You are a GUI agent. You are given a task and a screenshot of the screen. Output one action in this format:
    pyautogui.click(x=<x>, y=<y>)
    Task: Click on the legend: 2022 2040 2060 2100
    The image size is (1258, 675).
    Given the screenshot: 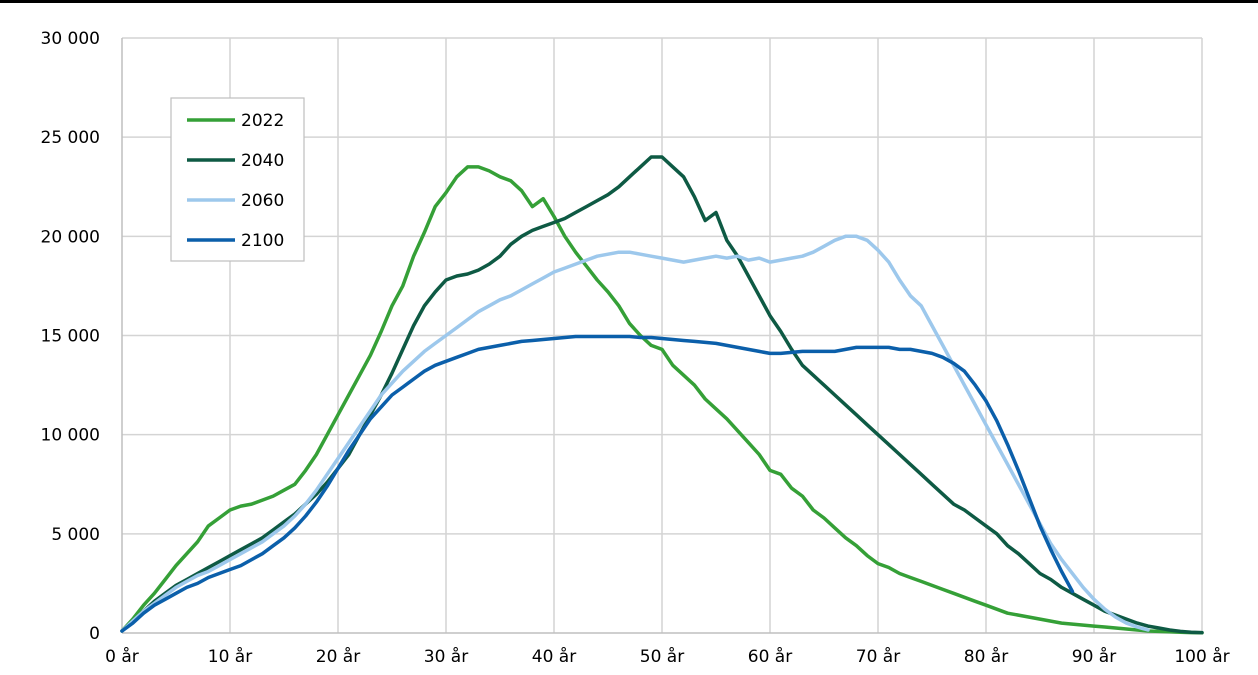 What is the action you would take?
    pyautogui.click(x=237, y=179)
    